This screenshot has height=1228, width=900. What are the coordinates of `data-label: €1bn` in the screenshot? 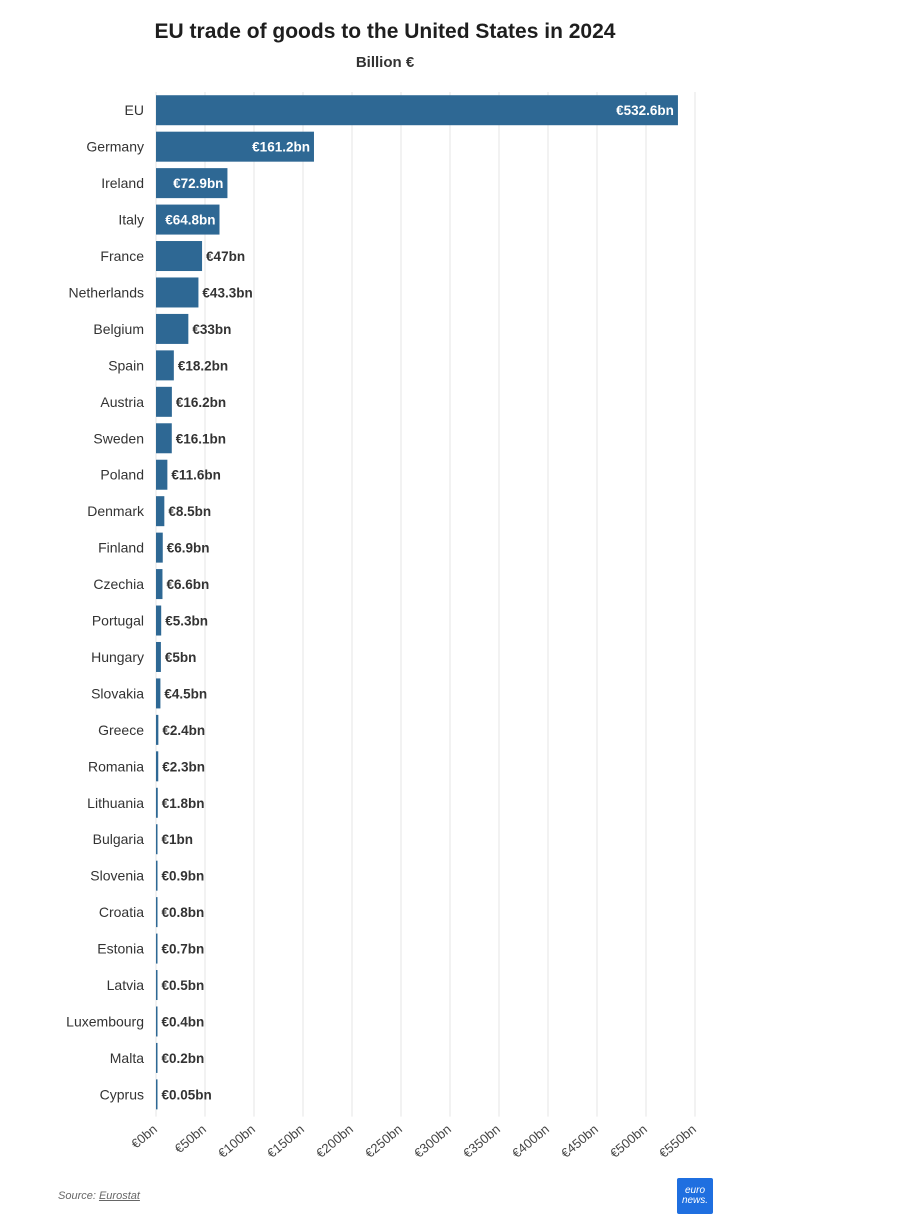 It's located at (178, 839).